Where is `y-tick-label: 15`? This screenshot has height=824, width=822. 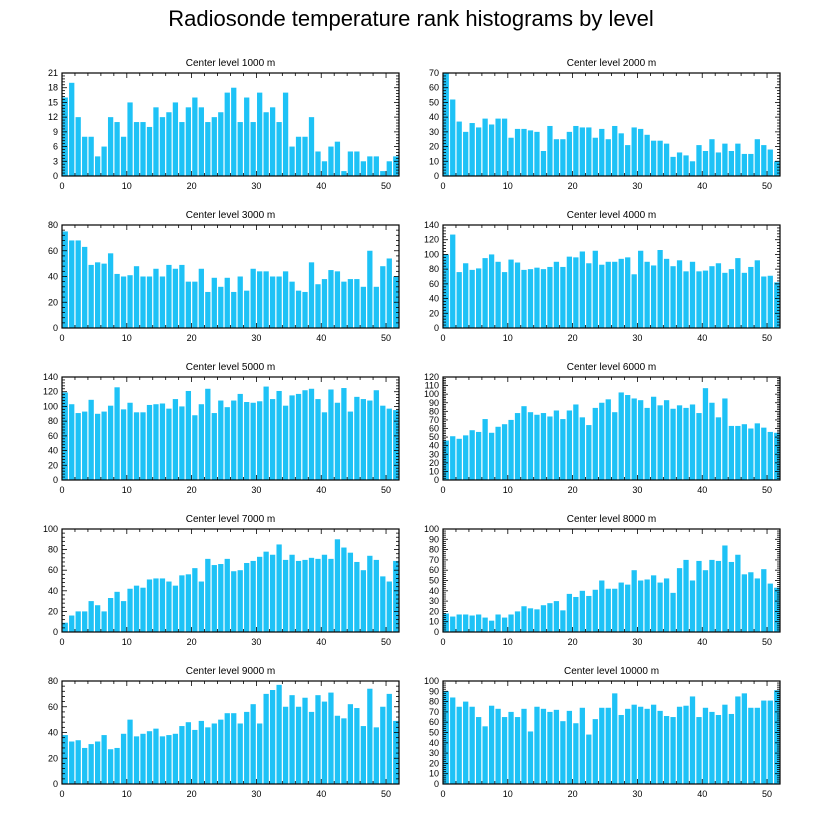 y-tick-label: 15 is located at coordinates (53, 102).